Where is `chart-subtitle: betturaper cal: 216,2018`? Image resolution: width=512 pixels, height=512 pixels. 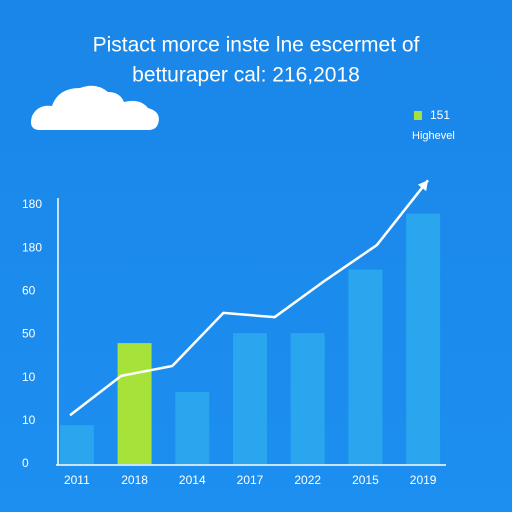 chart-subtitle: betturaper cal: 216,2018 is located at coordinates (246, 75).